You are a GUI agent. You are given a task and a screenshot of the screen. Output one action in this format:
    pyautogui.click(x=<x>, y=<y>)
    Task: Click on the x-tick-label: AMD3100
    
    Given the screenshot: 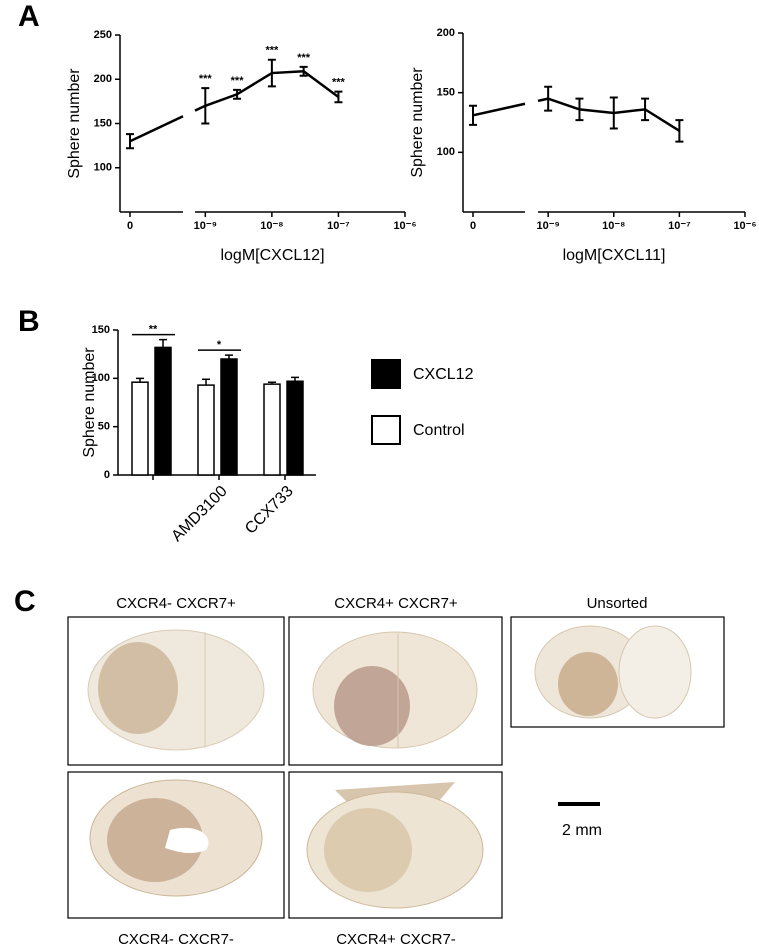 What is the action you would take?
    pyautogui.click(x=199, y=514)
    